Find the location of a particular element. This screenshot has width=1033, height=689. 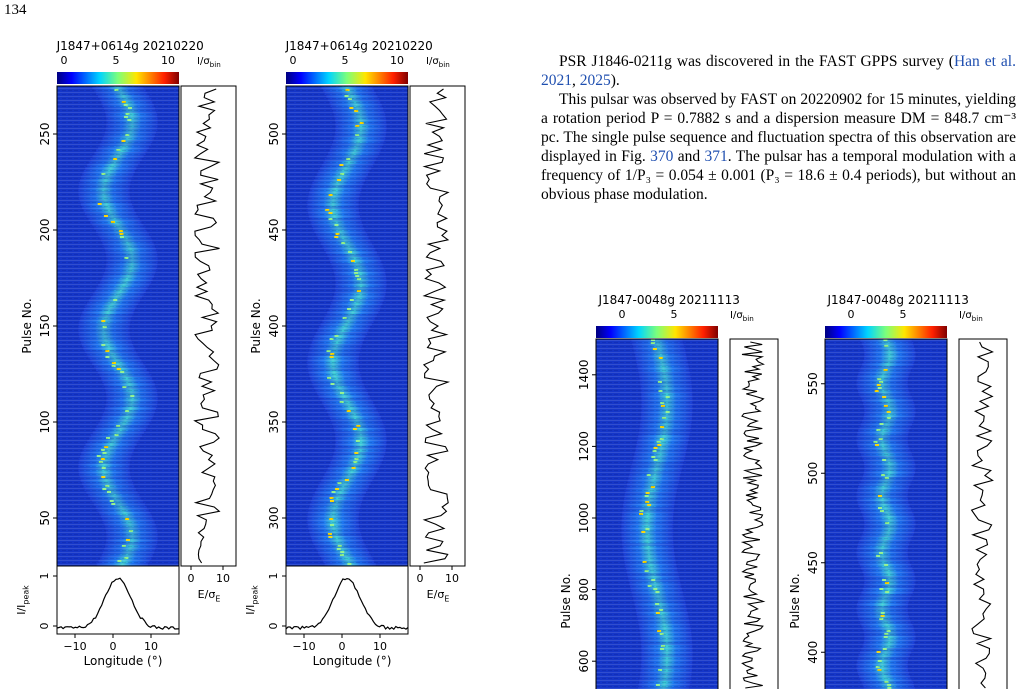

text-run: and is located at coordinates (689, 156).